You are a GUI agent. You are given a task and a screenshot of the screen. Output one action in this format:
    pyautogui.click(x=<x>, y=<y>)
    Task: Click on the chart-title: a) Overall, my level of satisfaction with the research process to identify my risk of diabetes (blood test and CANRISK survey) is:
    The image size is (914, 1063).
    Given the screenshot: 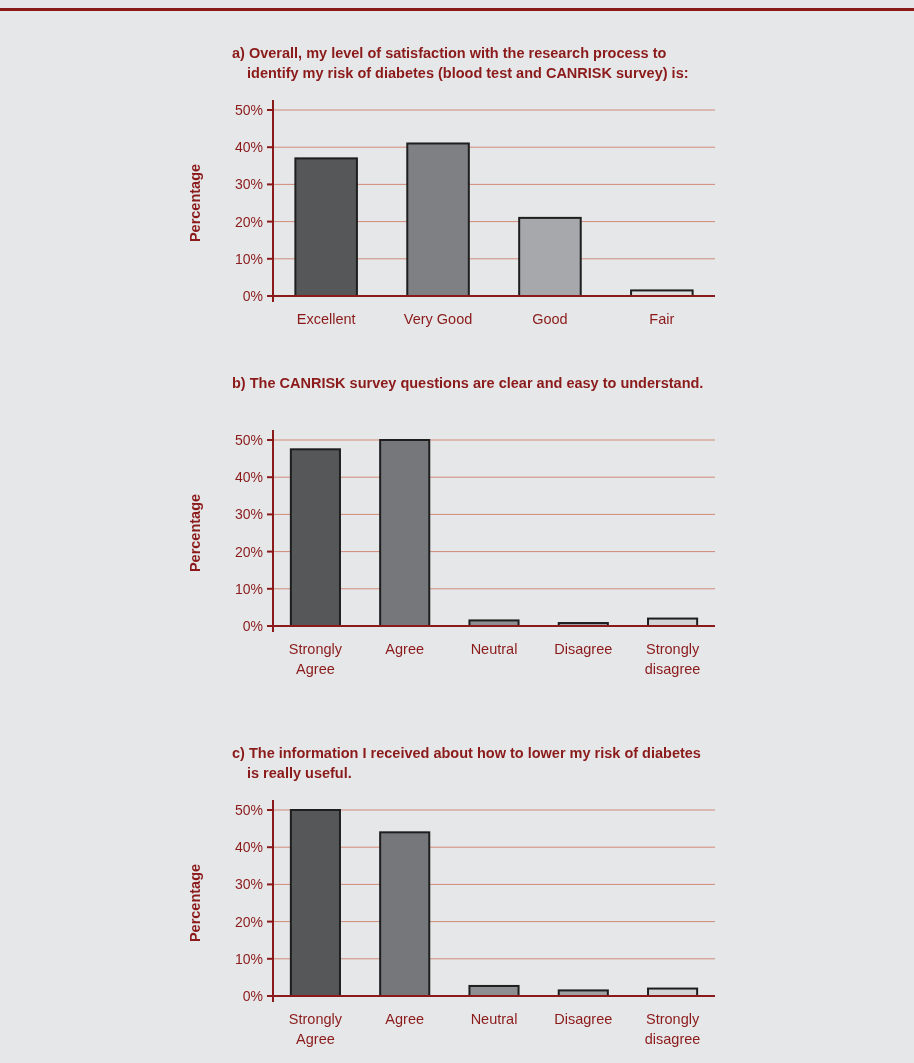 What is the action you would take?
    pyautogui.click(x=460, y=63)
    